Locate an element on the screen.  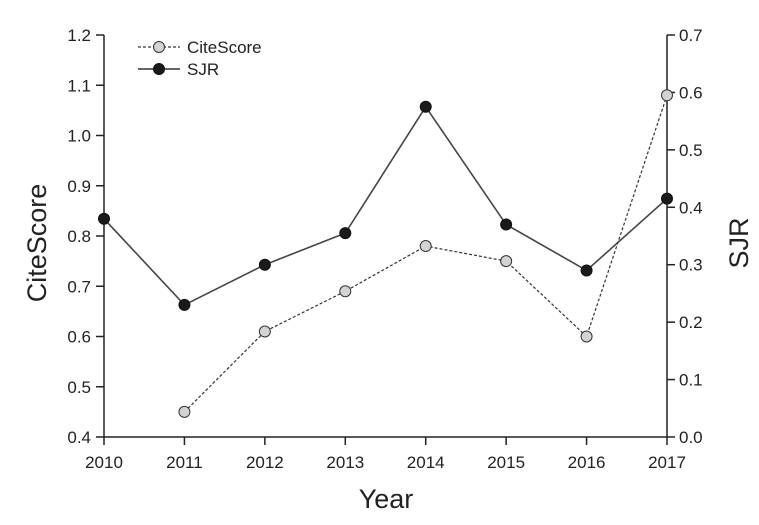
x-tick-label: 2015 is located at coordinates (506, 462).